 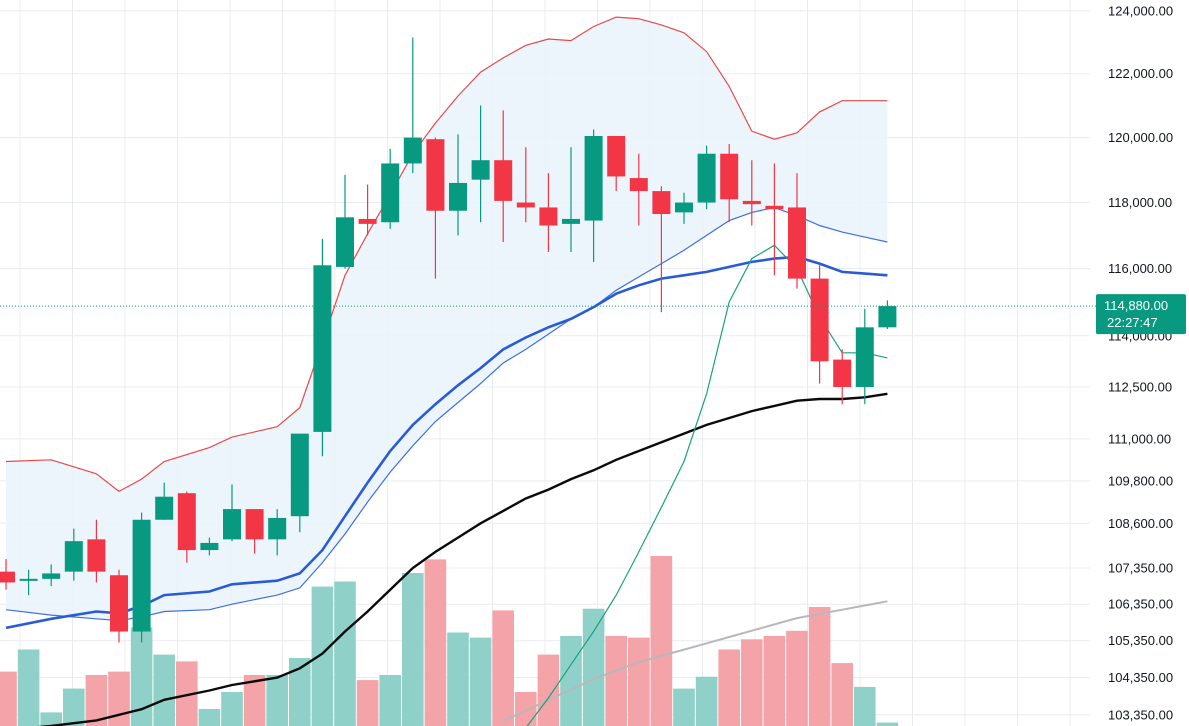 I want to click on price-axis-label: 103,350.00, so click(x=1140, y=714).